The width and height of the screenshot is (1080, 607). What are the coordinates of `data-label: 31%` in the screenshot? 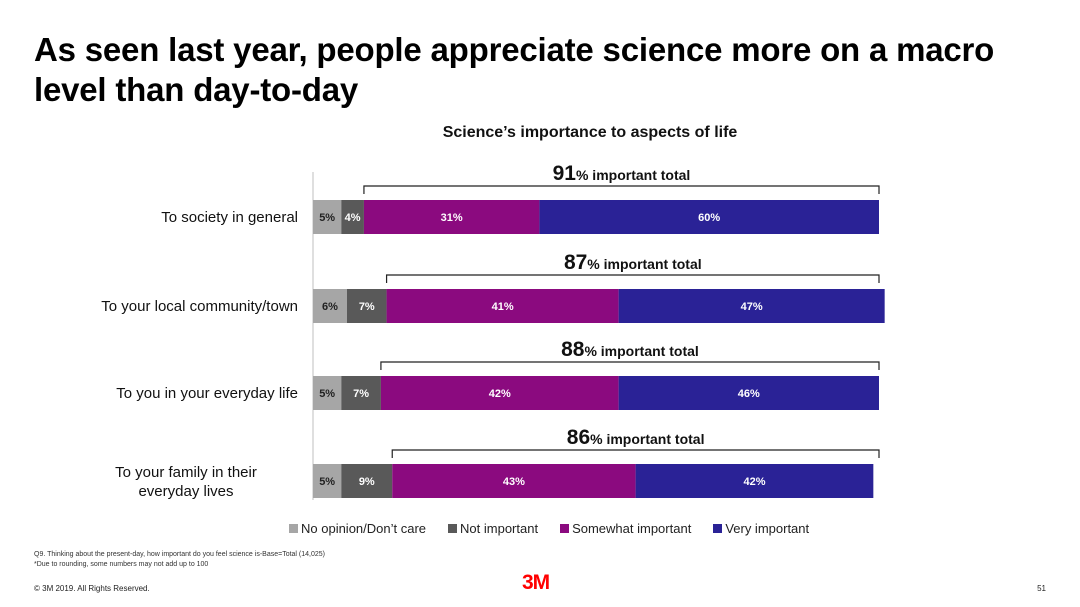 It's located at (452, 218).